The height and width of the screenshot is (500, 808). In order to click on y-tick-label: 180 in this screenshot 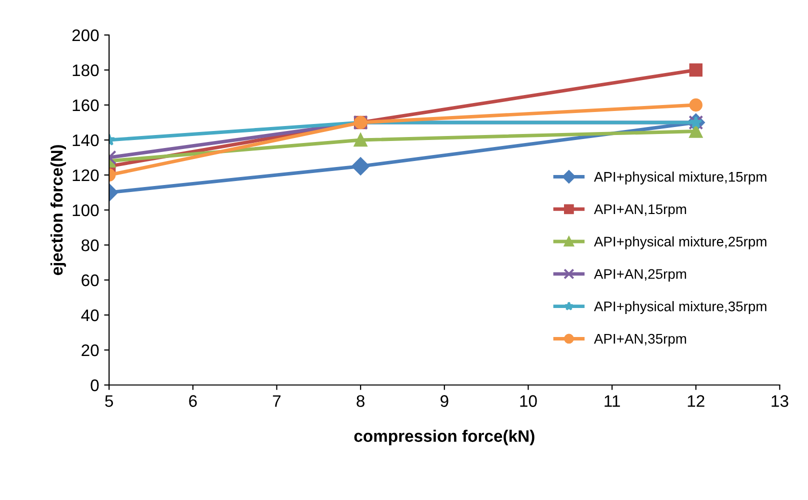, I will do `click(85, 70)`.